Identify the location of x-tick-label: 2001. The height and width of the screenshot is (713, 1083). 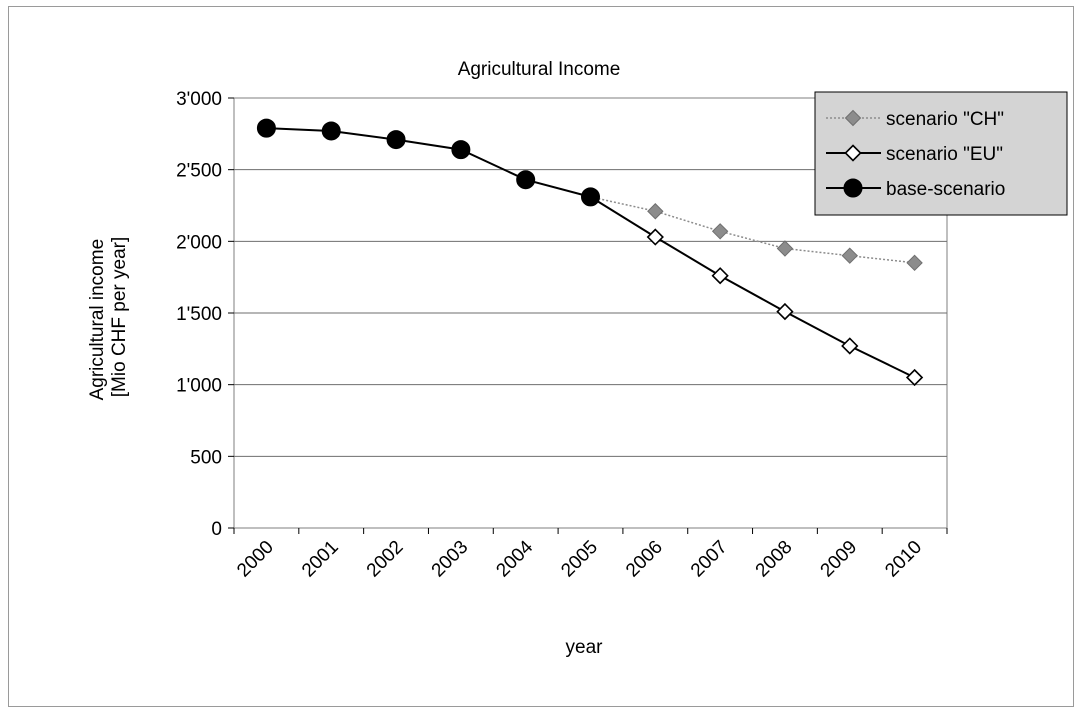
(320, 559).